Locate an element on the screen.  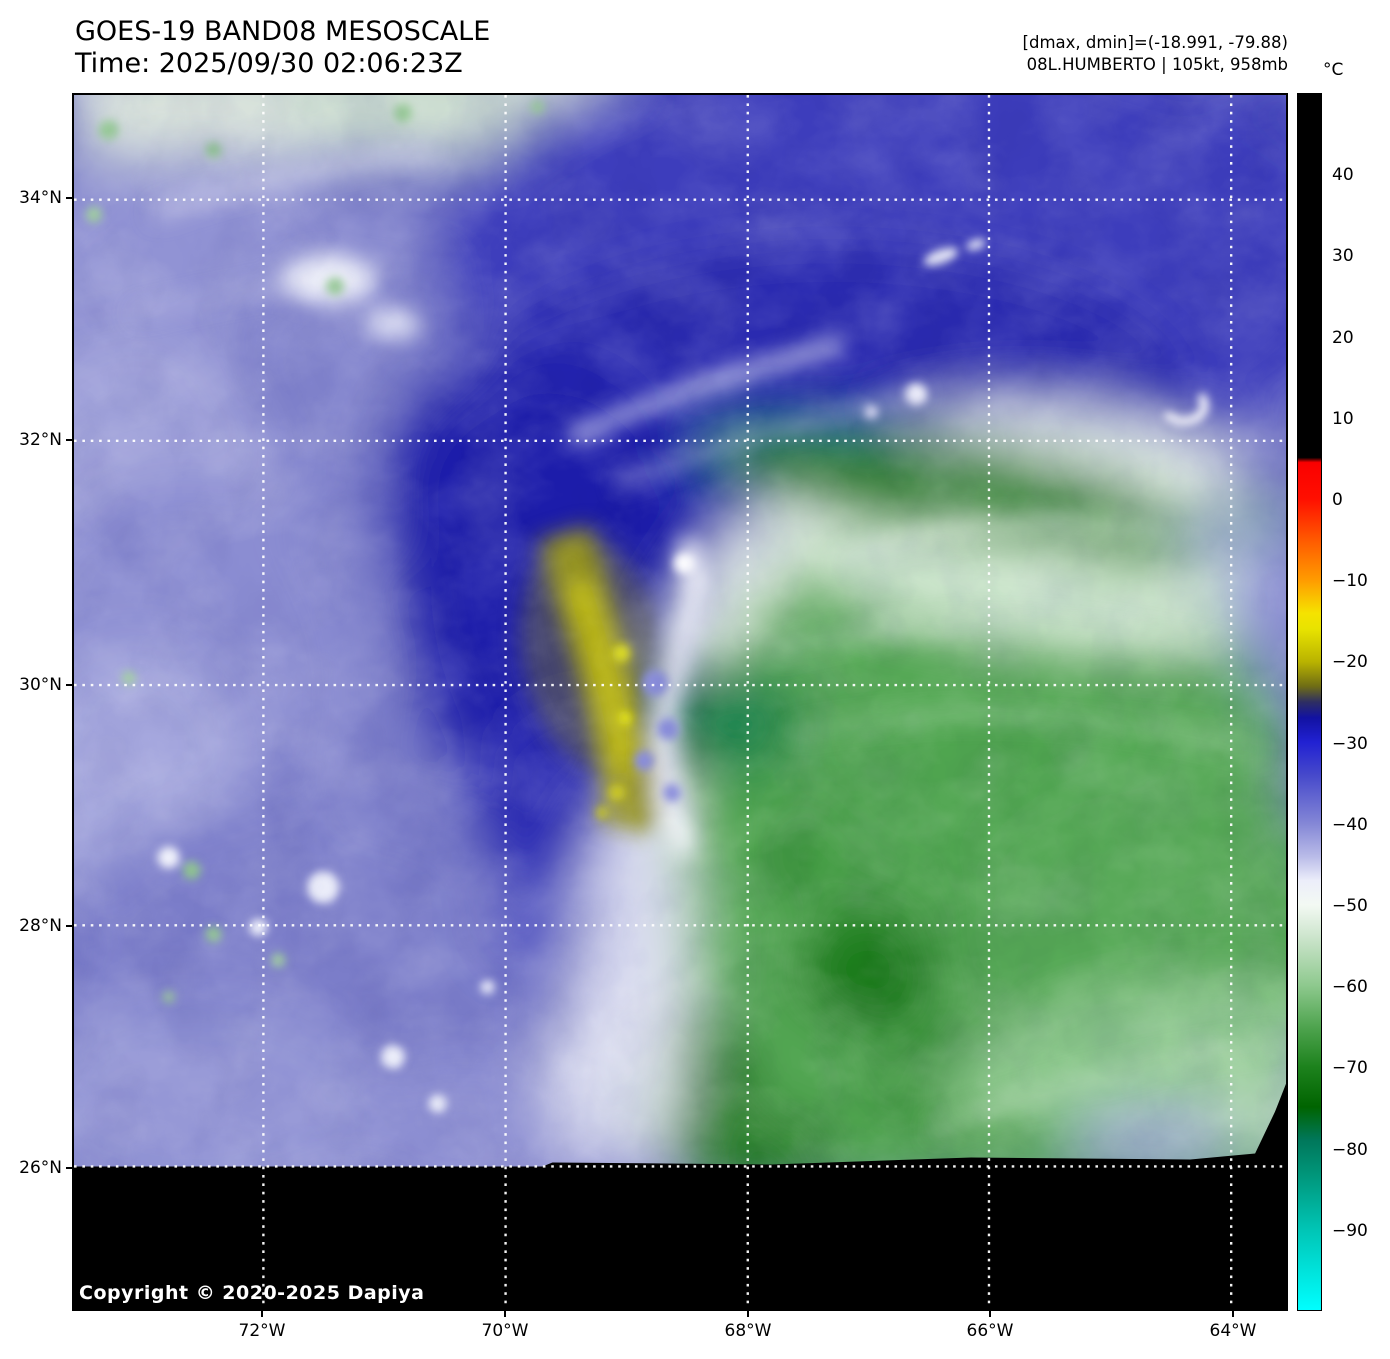
copyright-text: Copyright © 2020-2025 Dapiya is located at coordinates (252, 1293).